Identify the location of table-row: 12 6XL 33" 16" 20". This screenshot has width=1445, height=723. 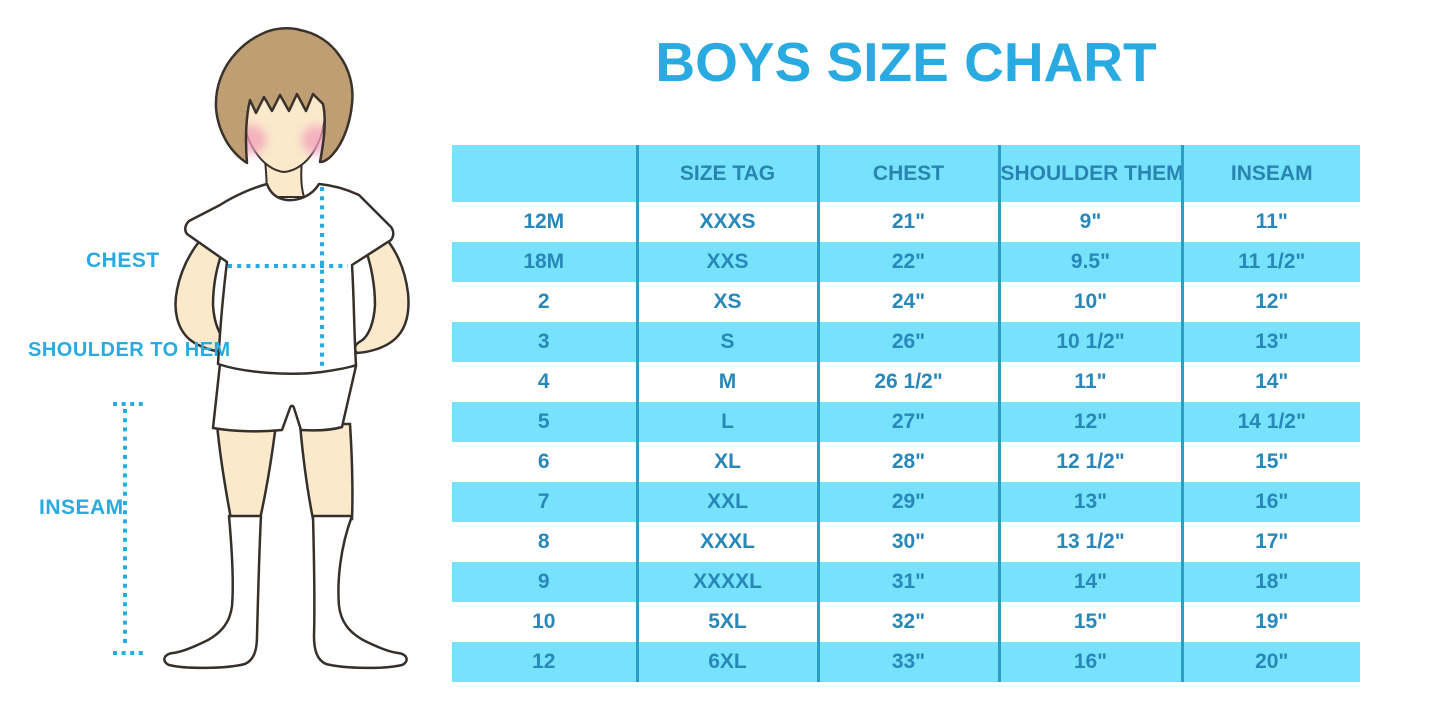
(906, 662).